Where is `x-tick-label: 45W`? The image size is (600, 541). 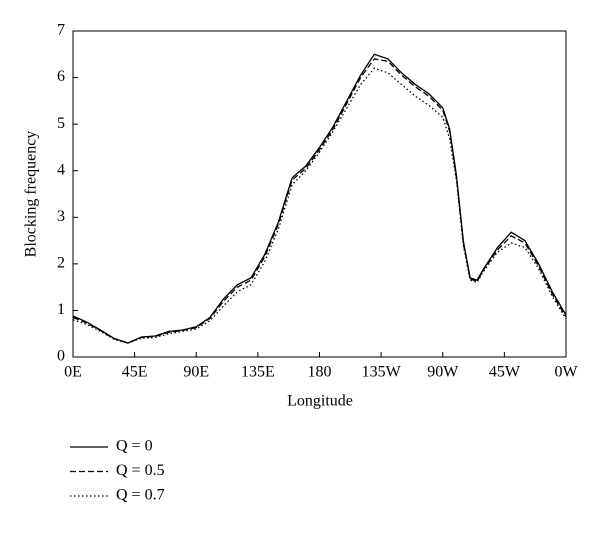 x-tick-label: 45W is located at coordinates (505, 372).